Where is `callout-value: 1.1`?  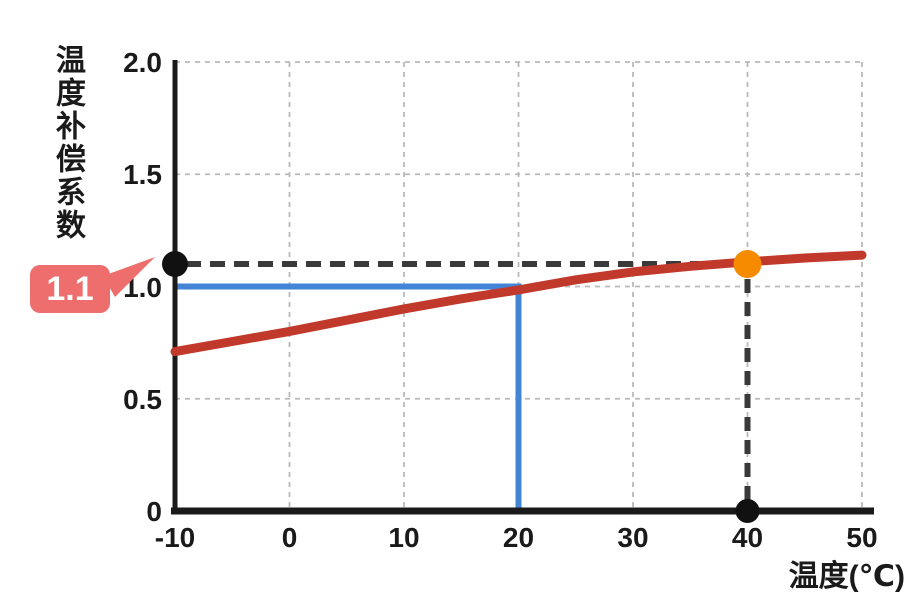
callout-value: 1.1 is located at coordinates (70, 288).